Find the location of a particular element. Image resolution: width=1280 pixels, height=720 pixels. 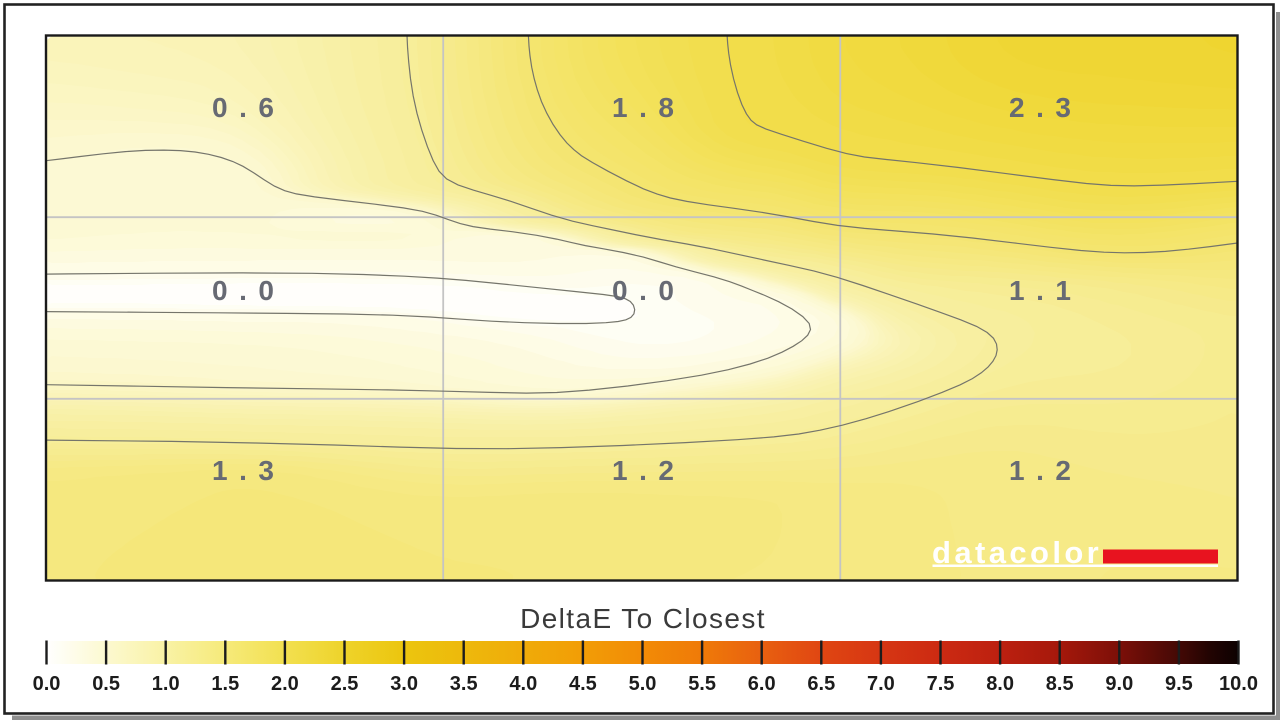

svg-text: 7.0 is located at coordinates (881, 684).